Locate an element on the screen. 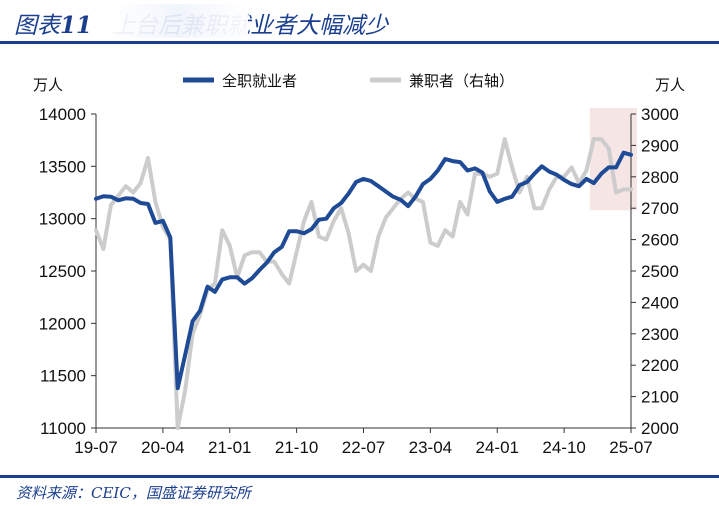 The width and height of the screenshot is (719, 506). left-tick-label: 13000 is located at coordinates (62, 219).